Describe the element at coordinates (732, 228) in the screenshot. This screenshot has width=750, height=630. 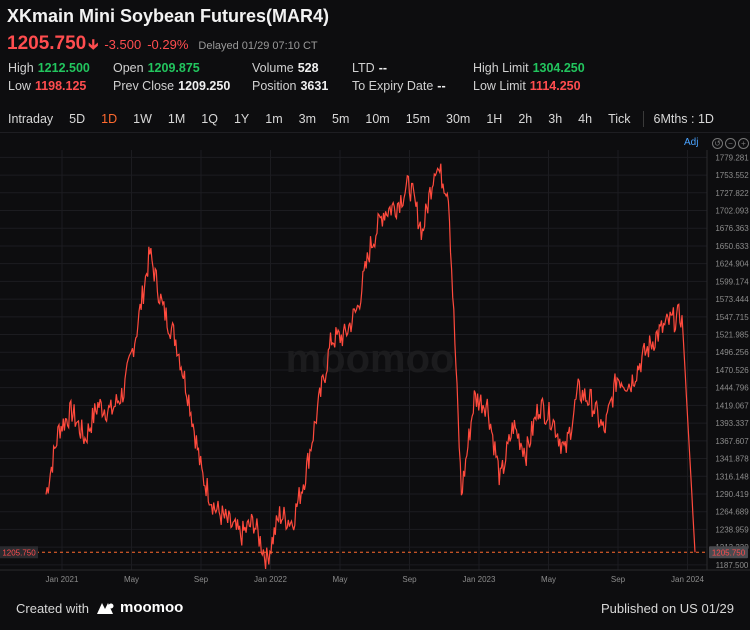
I see `y-tick-label: 1676.363` at that location.